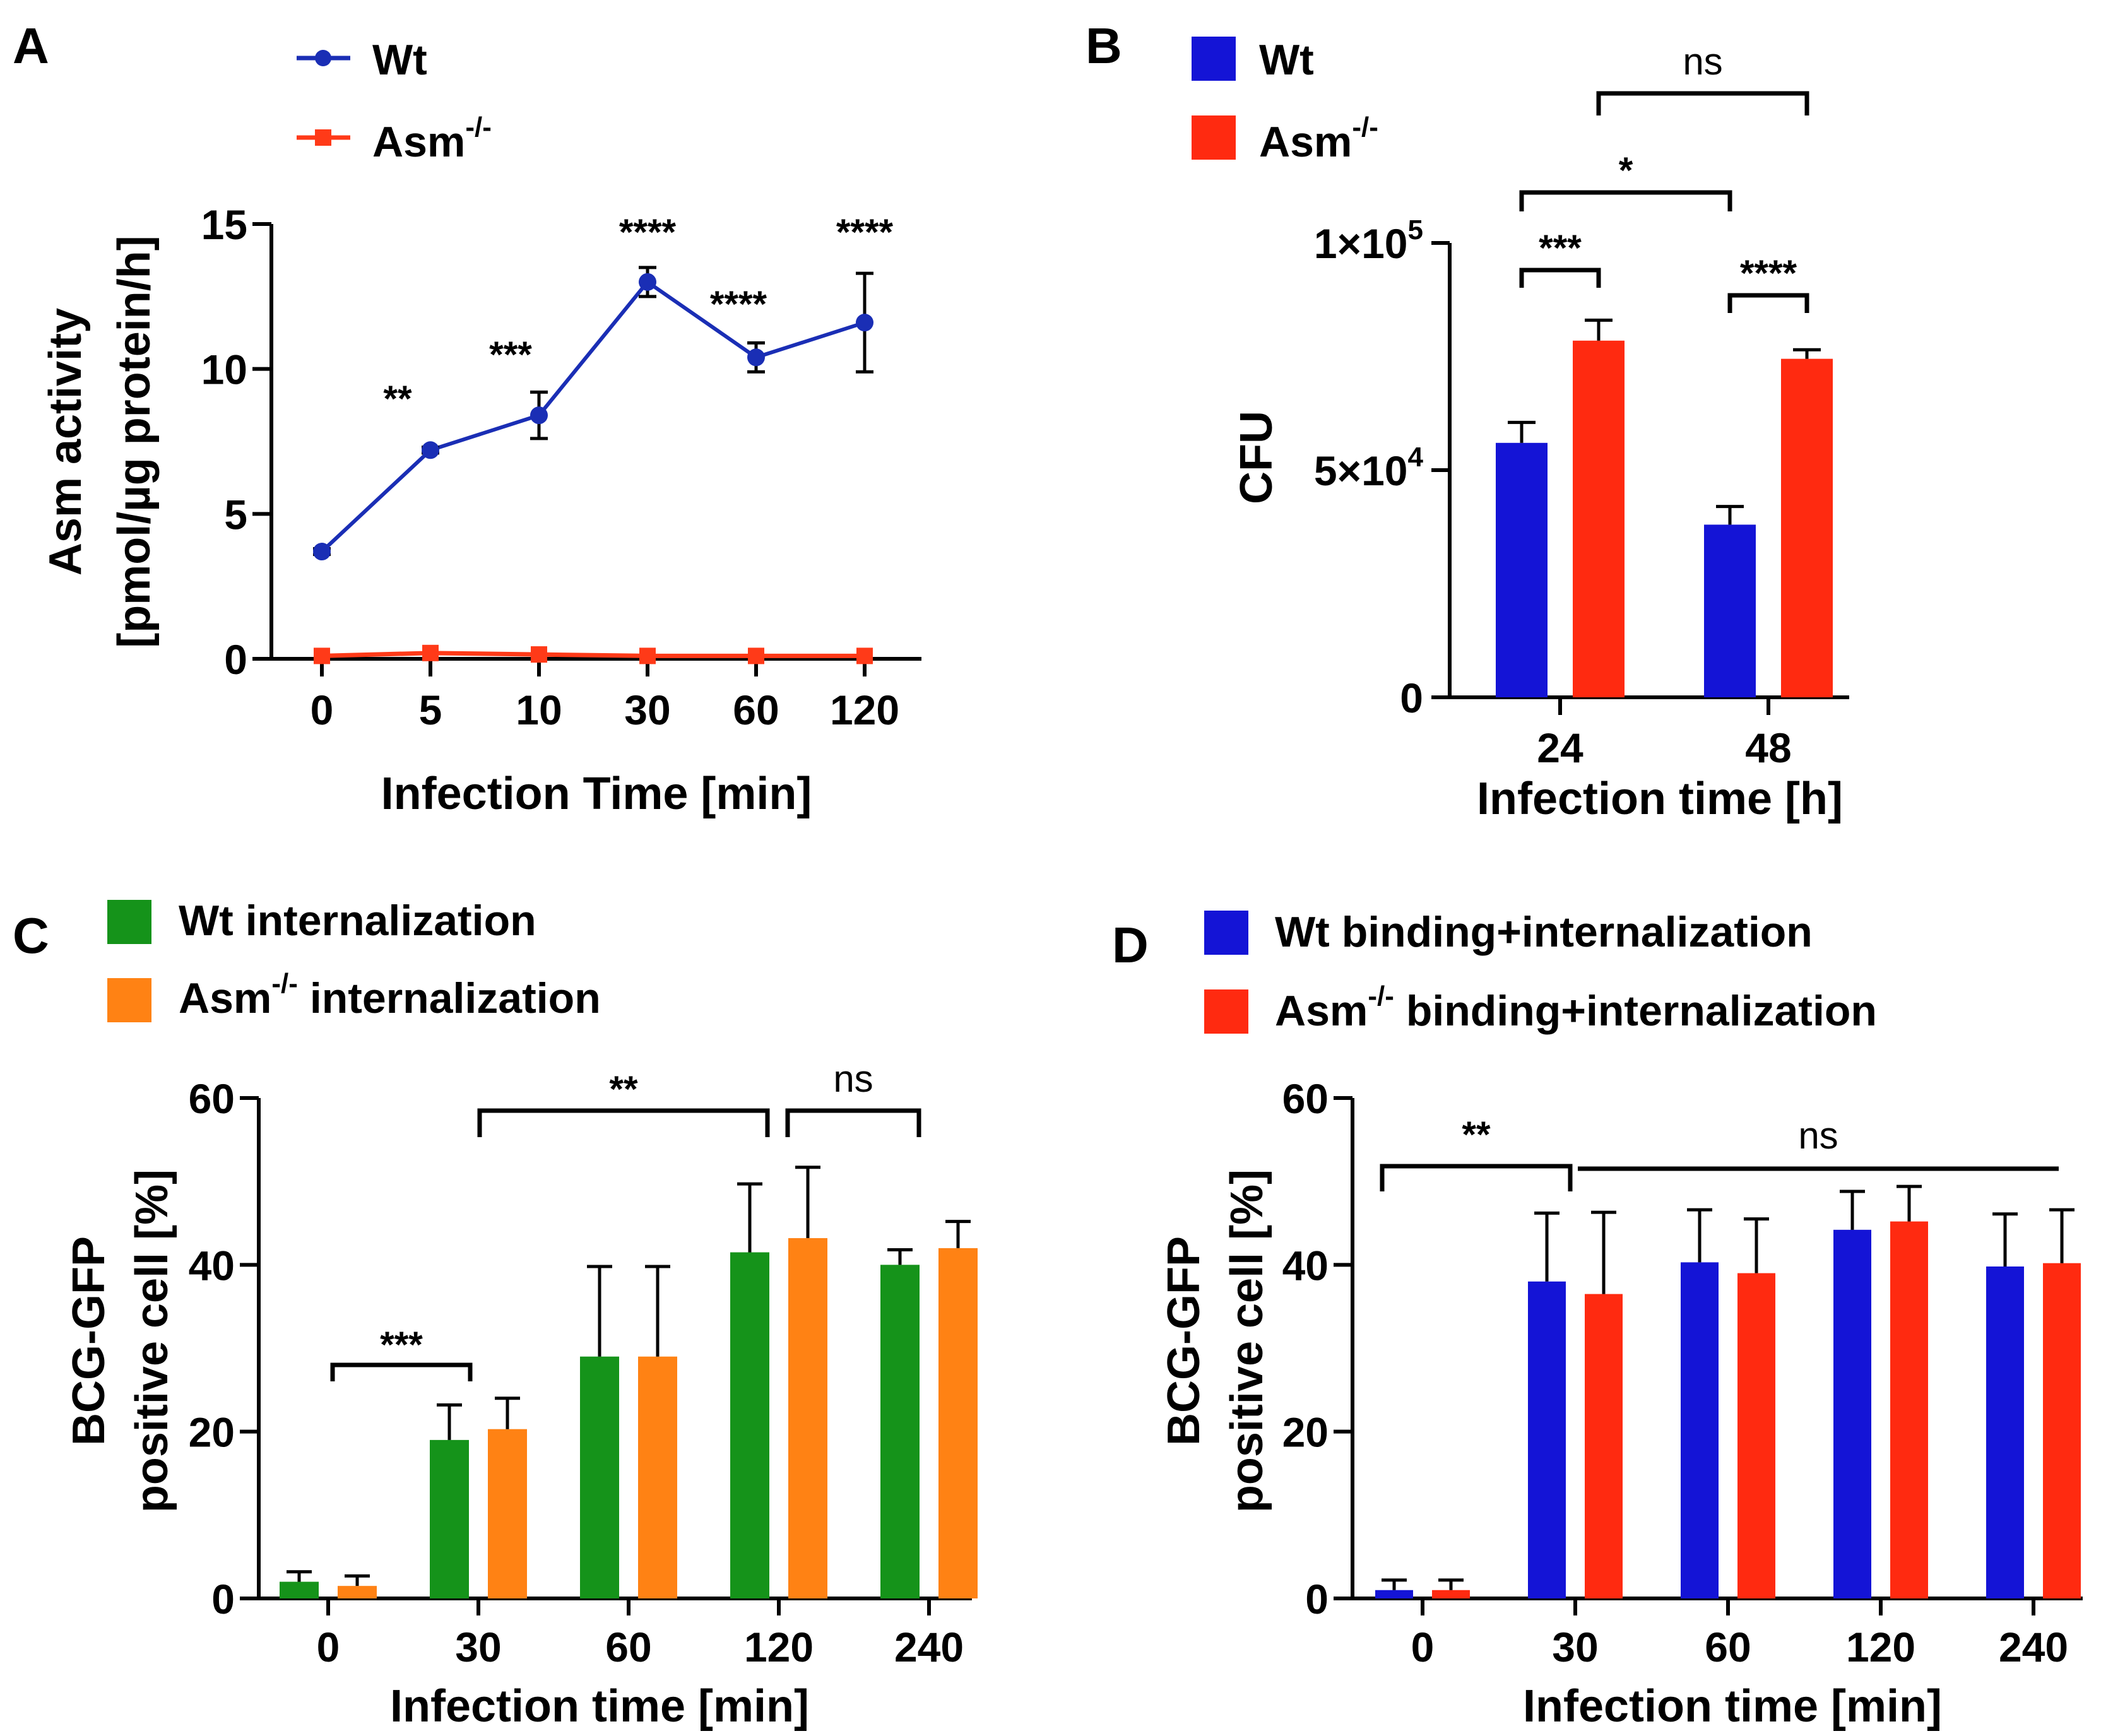 This screenshot has width=2113, height=1736. I want to click on panel-a-y-label-line2: [pmol/µg protein/h], so click(134, 441).